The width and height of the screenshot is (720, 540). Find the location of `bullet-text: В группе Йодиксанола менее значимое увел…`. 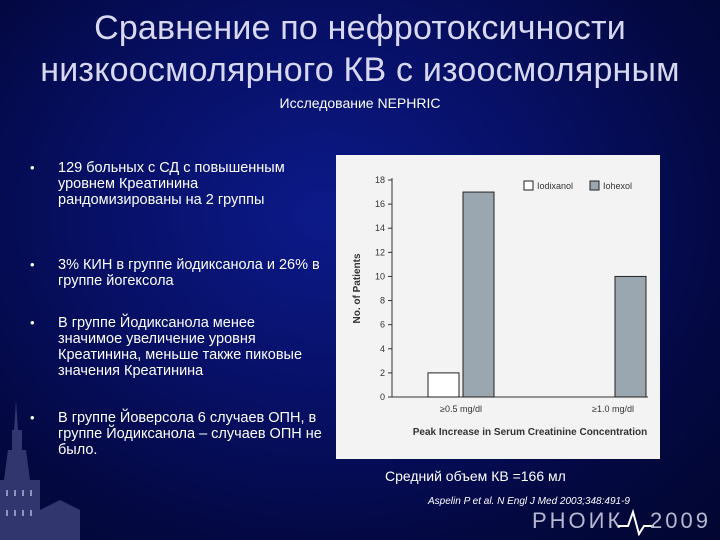

bullet-text: В группе Йодиксанола менее значимое увел… is located at coordinates (180, 347).